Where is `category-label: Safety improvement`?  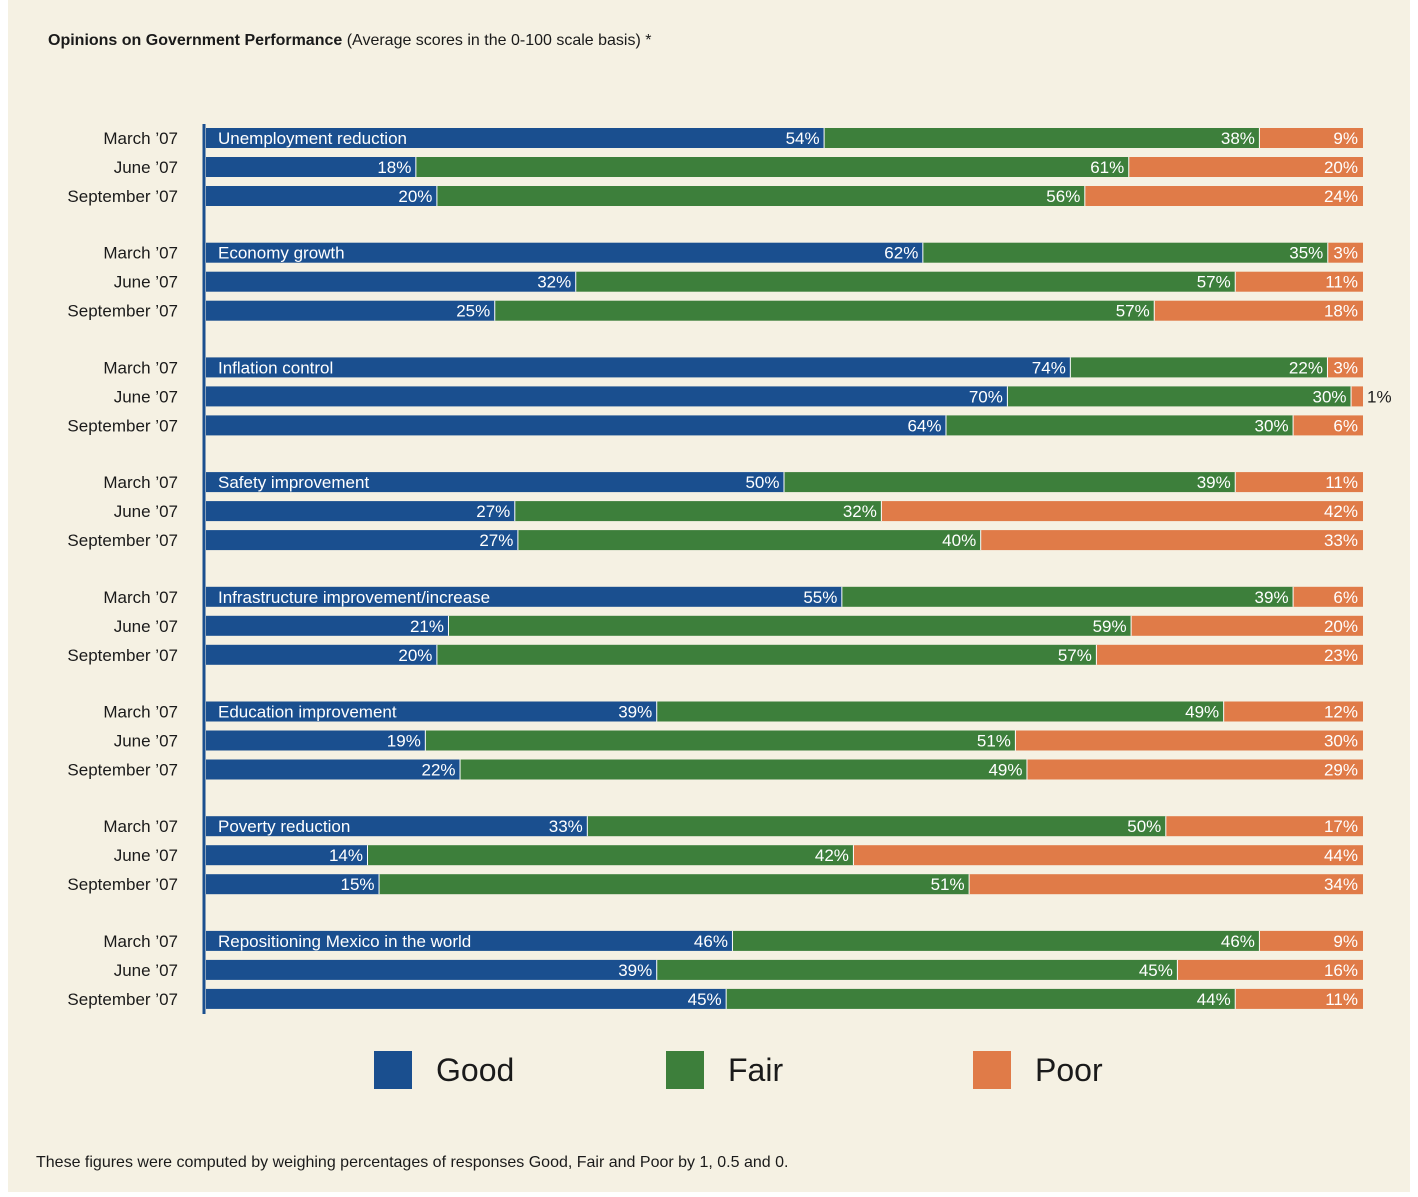
category-label: Safety improvement is located at coordinates (293, 482).